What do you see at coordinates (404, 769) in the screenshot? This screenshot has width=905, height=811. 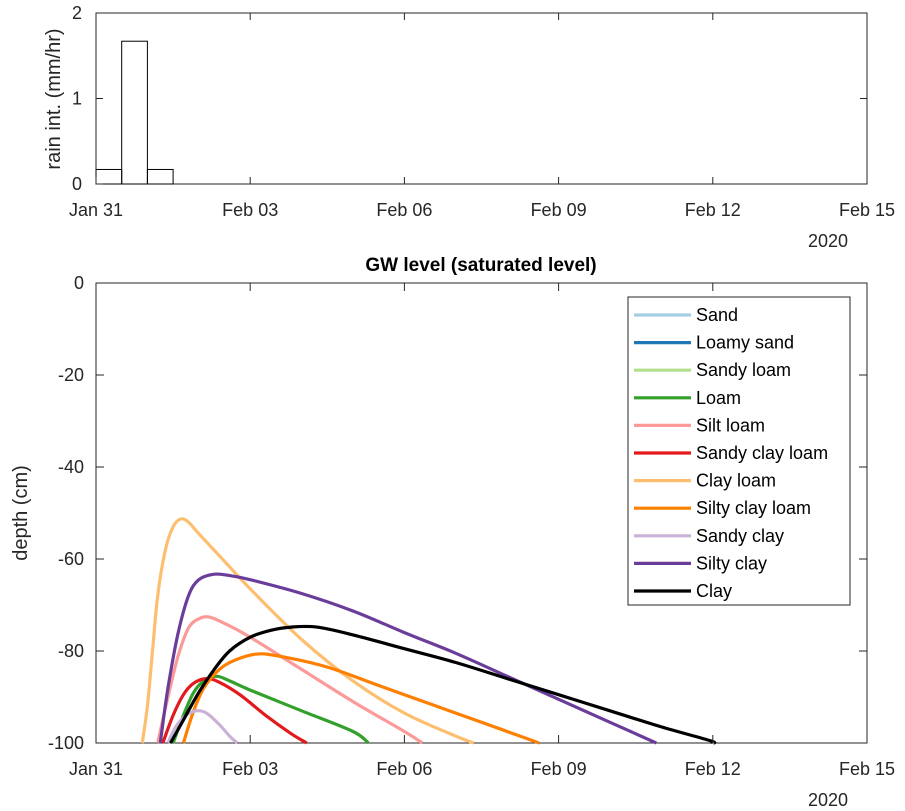 I see `gw-x-tick-label: Feb 06` at bounding box center [404, 769].